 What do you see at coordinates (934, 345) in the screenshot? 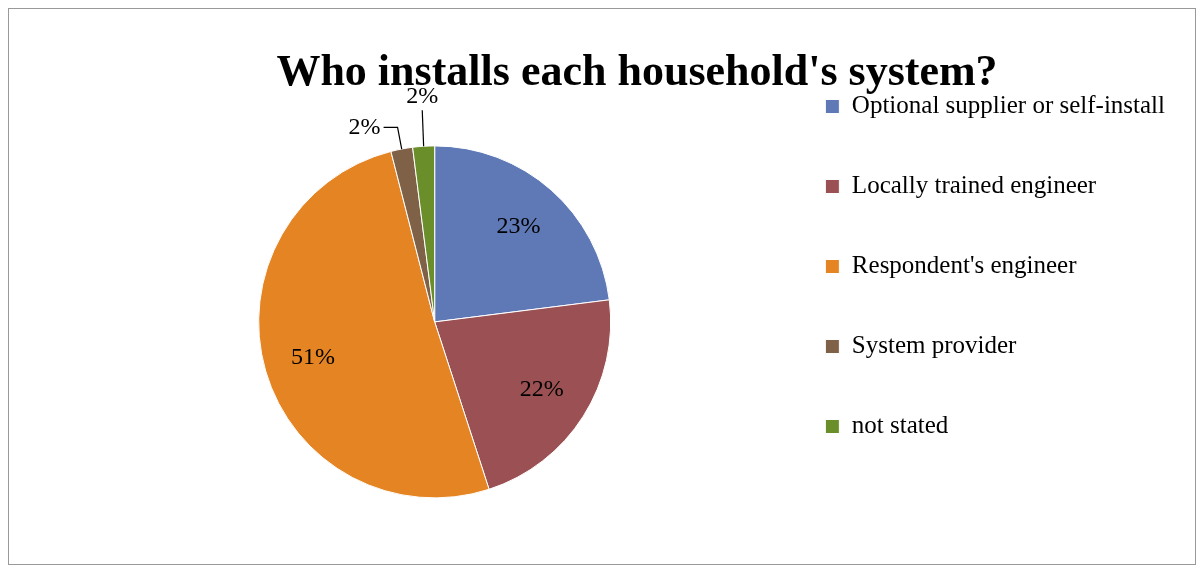
I see `legend-label: System provider` at bounding box center [934, 345].